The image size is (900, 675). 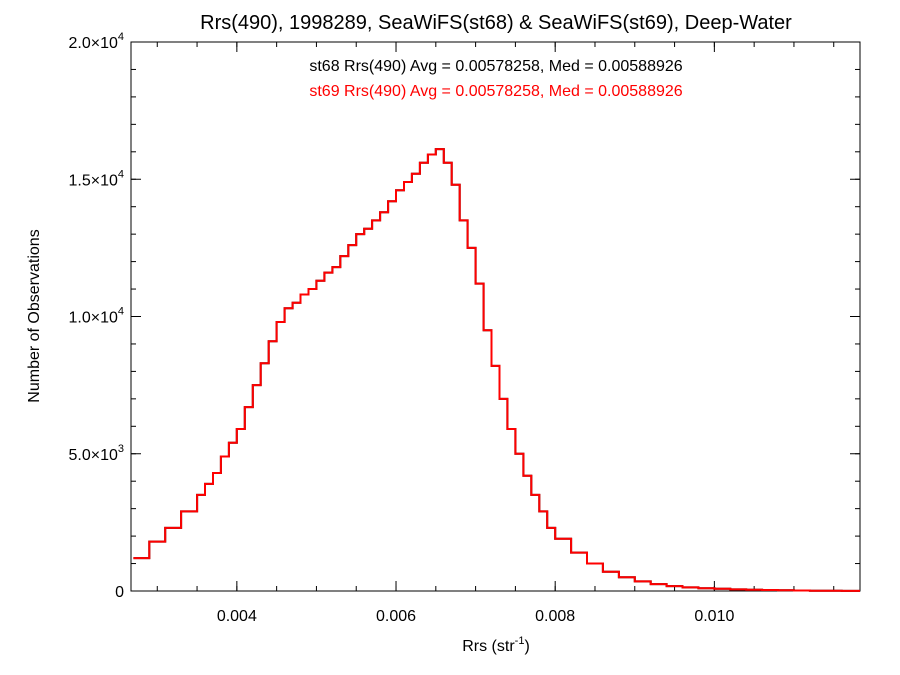 I want to click on x-tick-label: 0.006, so click(x=396, y=616).